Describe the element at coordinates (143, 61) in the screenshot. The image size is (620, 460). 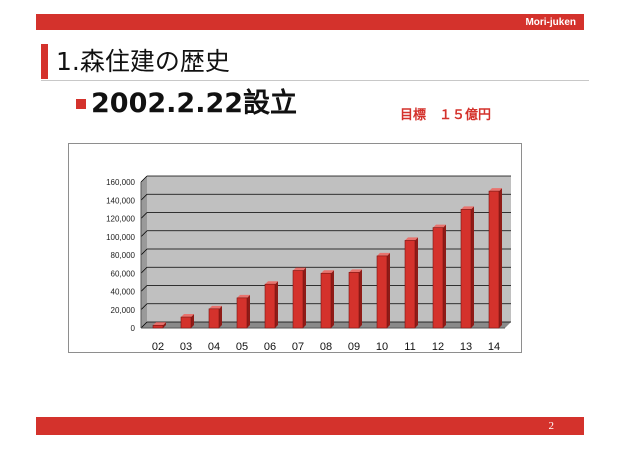
I see `slide-title: 1.森住建の歴史` at that location.